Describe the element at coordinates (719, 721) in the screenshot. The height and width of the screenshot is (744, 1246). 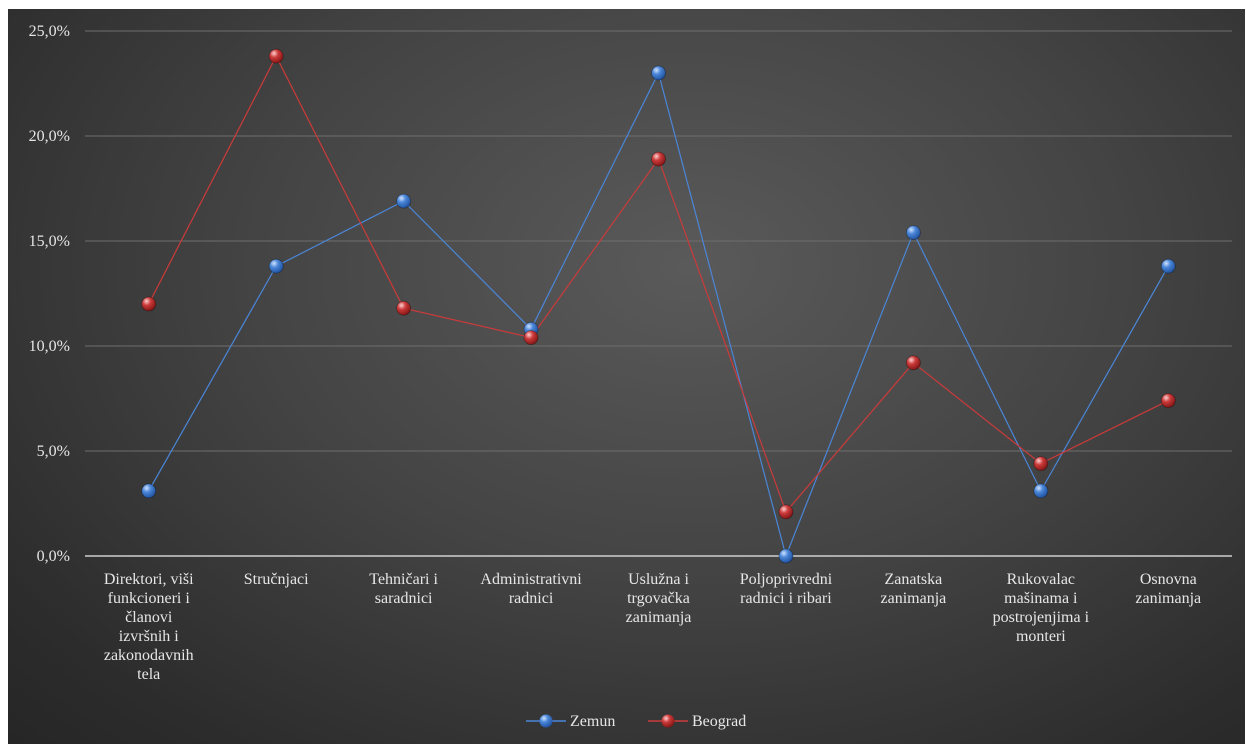
I see `legend-label-beograd: Beograd` at that location.